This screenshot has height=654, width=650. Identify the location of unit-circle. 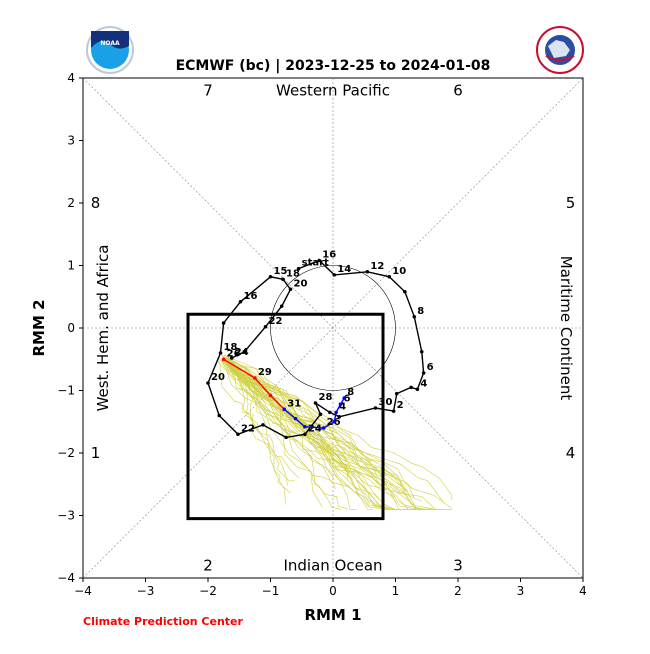
(333, 328).